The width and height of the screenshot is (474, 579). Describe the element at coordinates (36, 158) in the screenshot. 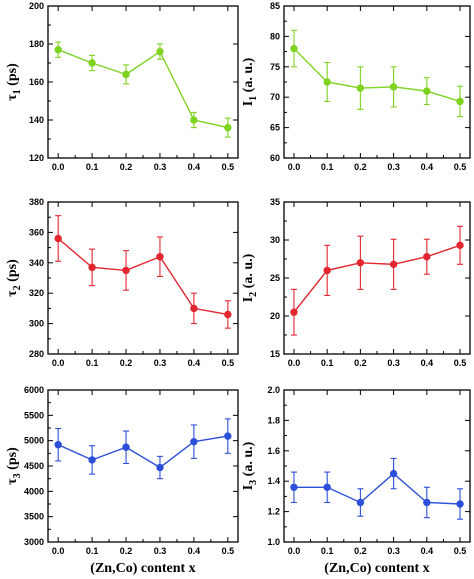

I see `y-tick-label: 120` at that location.